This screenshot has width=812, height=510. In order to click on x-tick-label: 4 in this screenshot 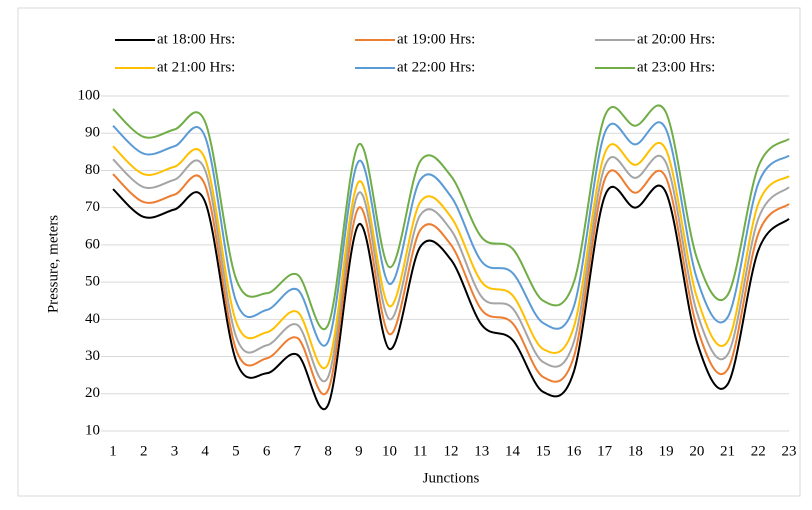, I will do `click(205, 451)`.